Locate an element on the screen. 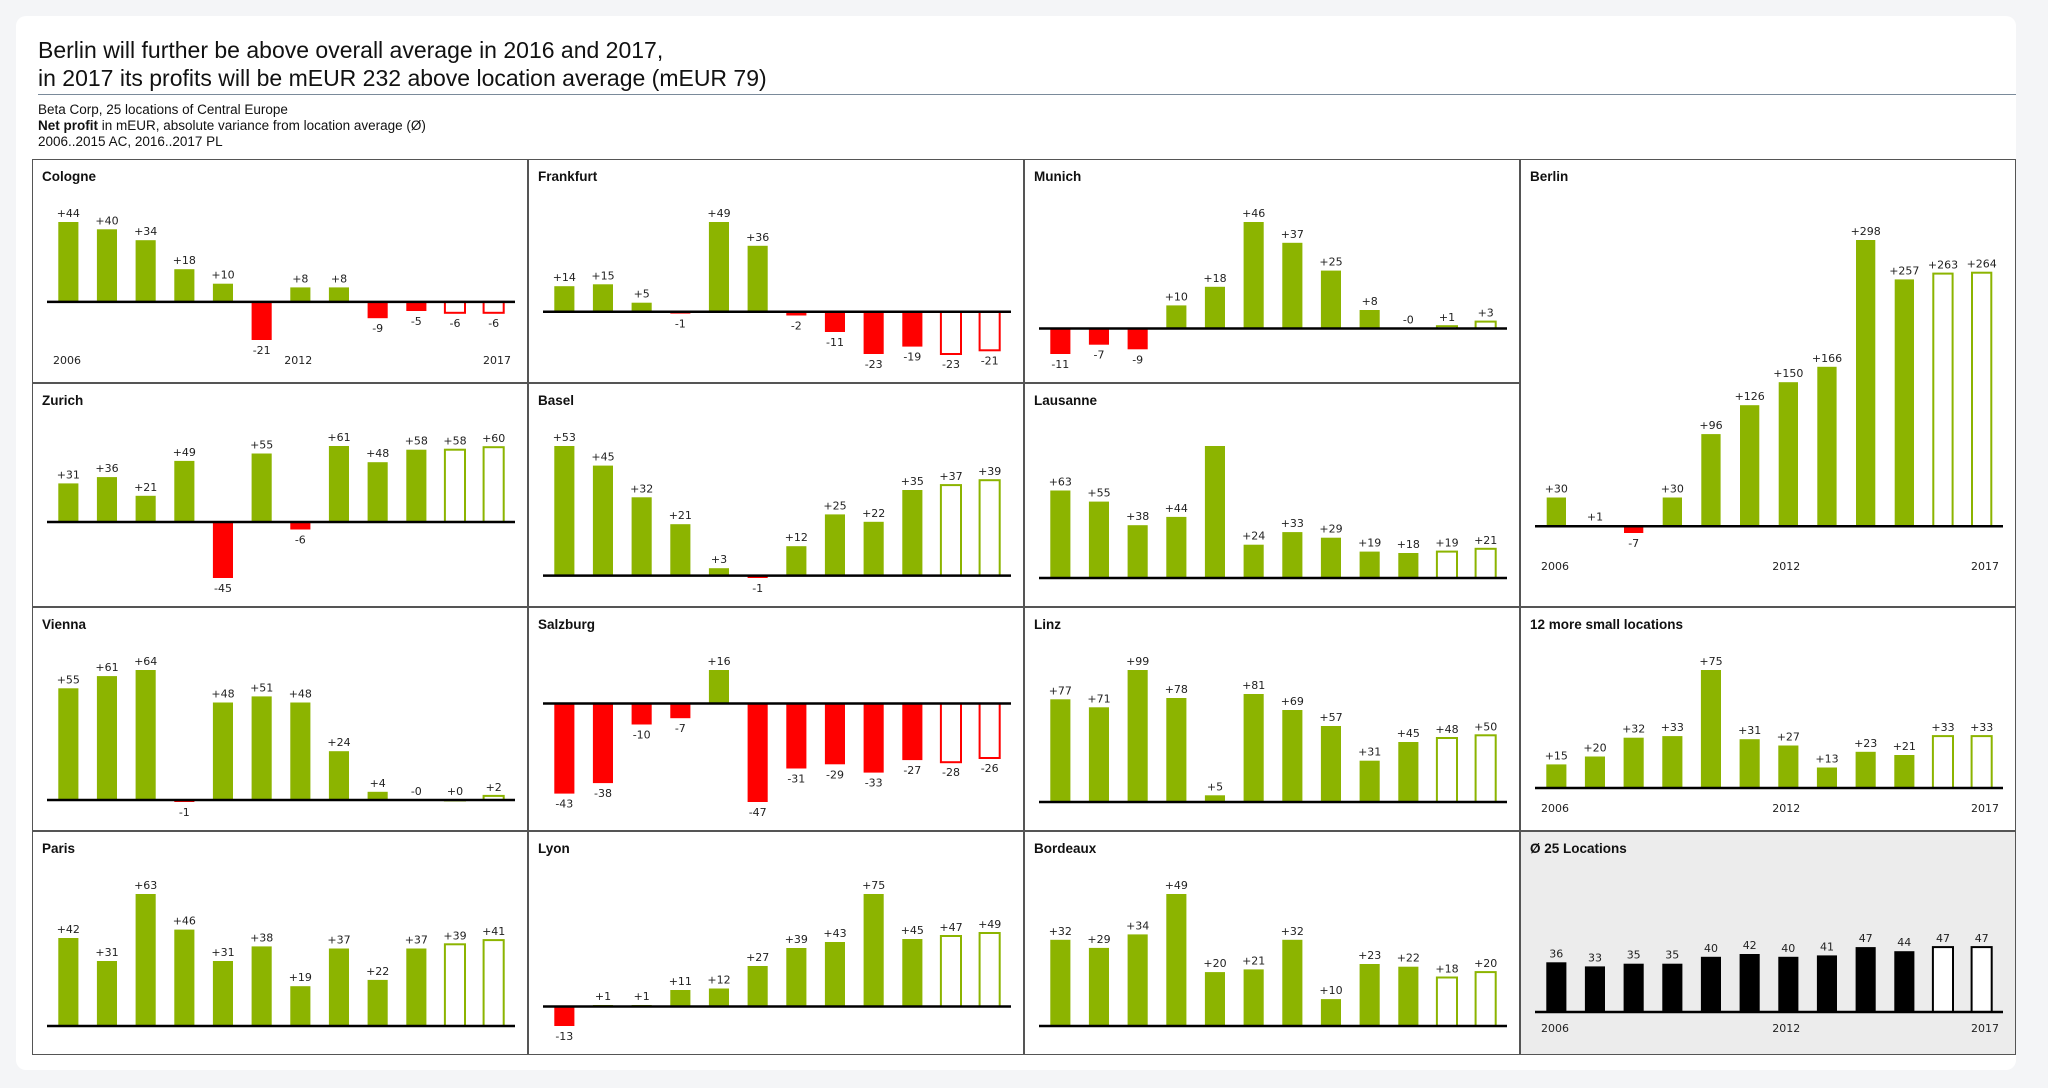 This screenshot has width=2048, height=1088. data-label-2011: 42 is located at coordinates (1750, 945).